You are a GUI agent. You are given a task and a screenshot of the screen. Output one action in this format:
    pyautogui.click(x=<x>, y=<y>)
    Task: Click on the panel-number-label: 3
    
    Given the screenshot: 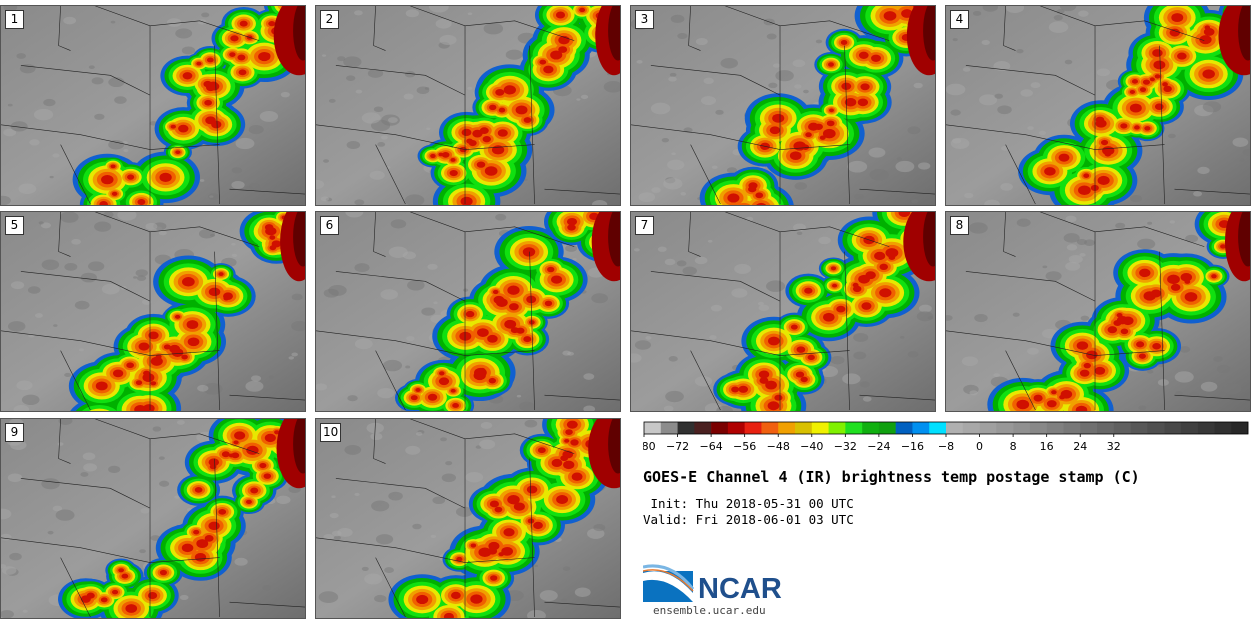 What is the action you would take?
    pyautogui.click(x=644, y=19)
    